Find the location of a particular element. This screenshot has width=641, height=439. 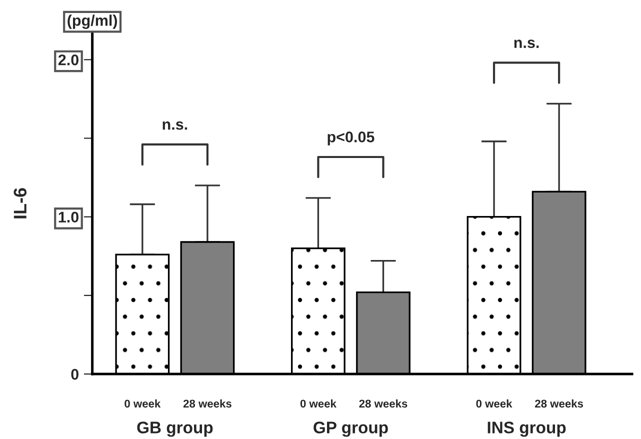

annotation: p<0.05 is located at coordinates (351, 139).